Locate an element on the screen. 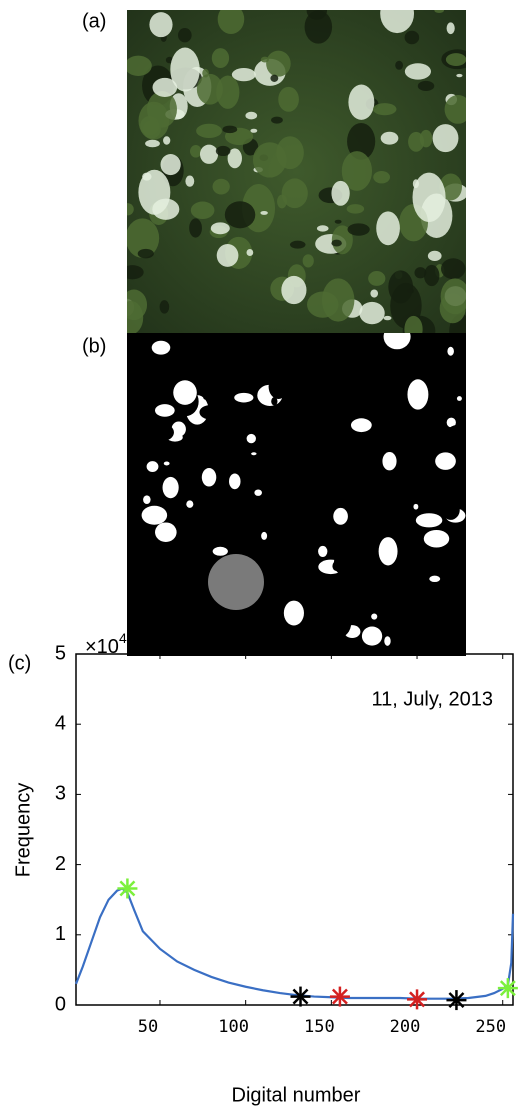 This screenshot has width=526, height=1119. photo-binary-mask is located at coordinates (236, 582).